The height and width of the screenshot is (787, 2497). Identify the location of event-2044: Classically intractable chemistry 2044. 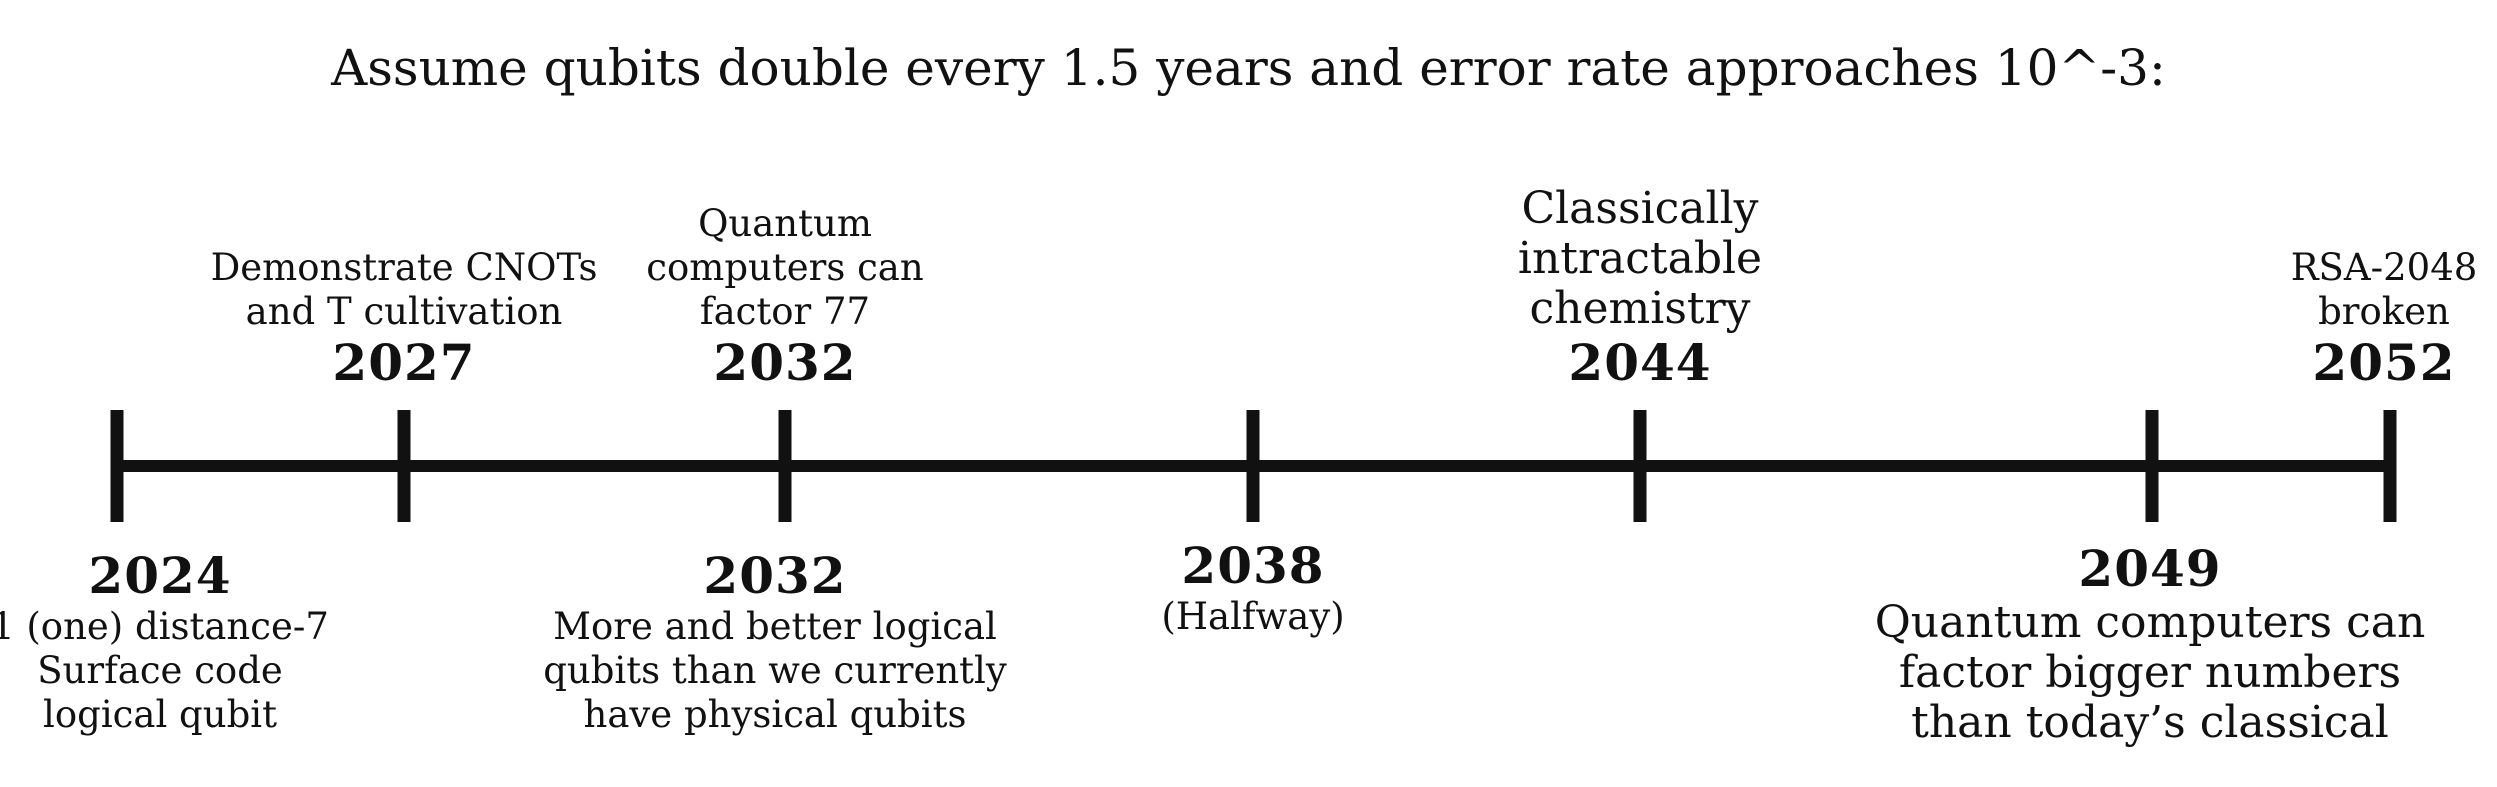
(1640, 288).